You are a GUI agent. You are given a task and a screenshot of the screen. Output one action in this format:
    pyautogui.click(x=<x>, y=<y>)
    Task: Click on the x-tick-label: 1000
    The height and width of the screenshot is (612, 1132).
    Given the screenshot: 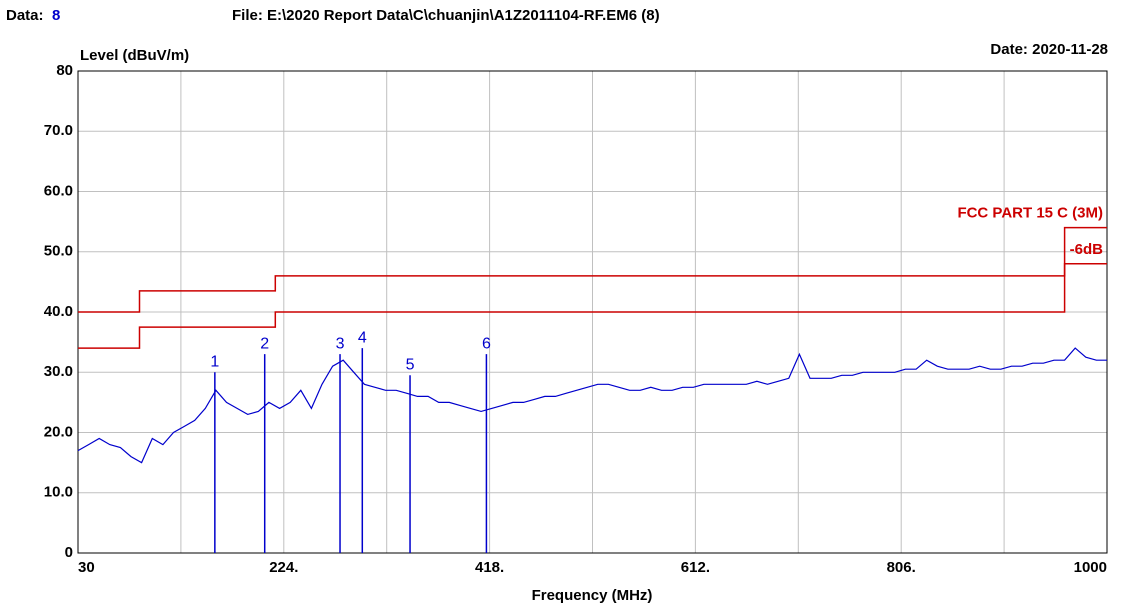 What is the action you would take?
    pyautogui.click(x=1090, y=567)
    